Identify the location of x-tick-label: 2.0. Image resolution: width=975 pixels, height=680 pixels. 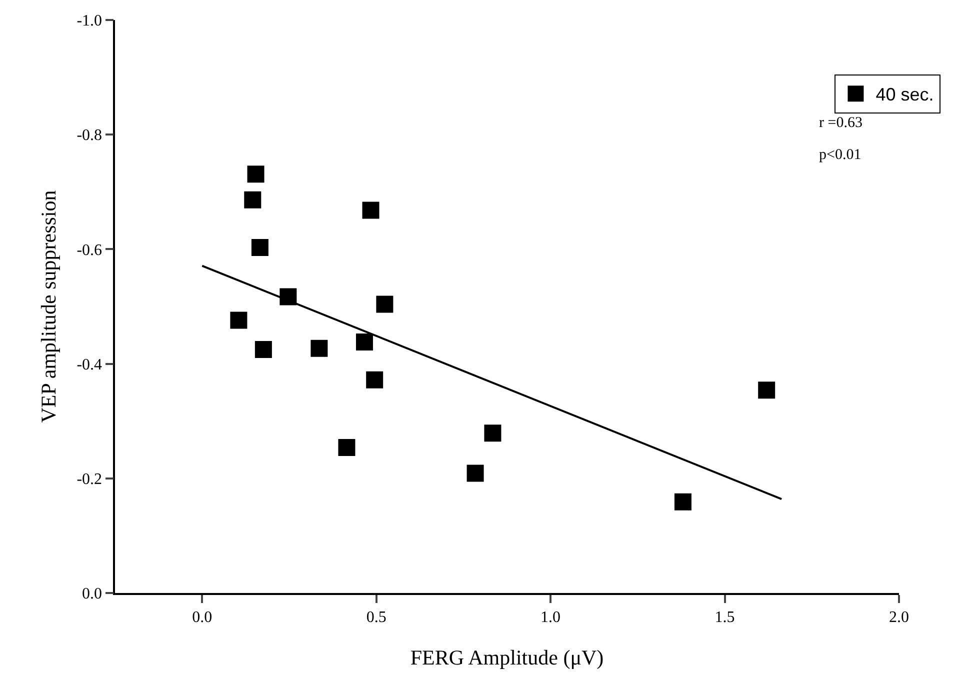
(899, 617).